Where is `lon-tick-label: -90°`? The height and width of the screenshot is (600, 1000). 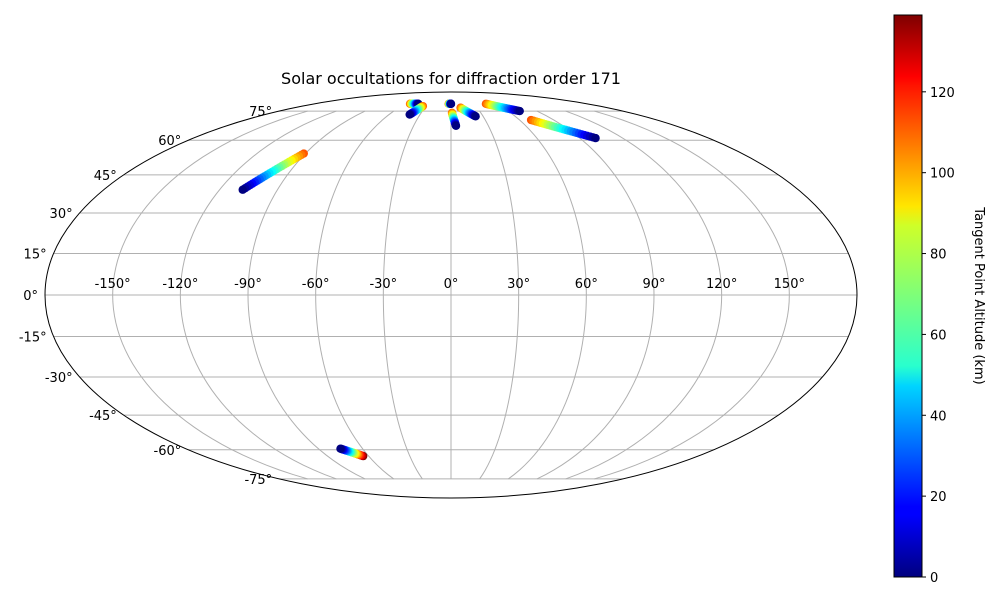
lon-tick-label: -90° is located at coordinates (248, 284).